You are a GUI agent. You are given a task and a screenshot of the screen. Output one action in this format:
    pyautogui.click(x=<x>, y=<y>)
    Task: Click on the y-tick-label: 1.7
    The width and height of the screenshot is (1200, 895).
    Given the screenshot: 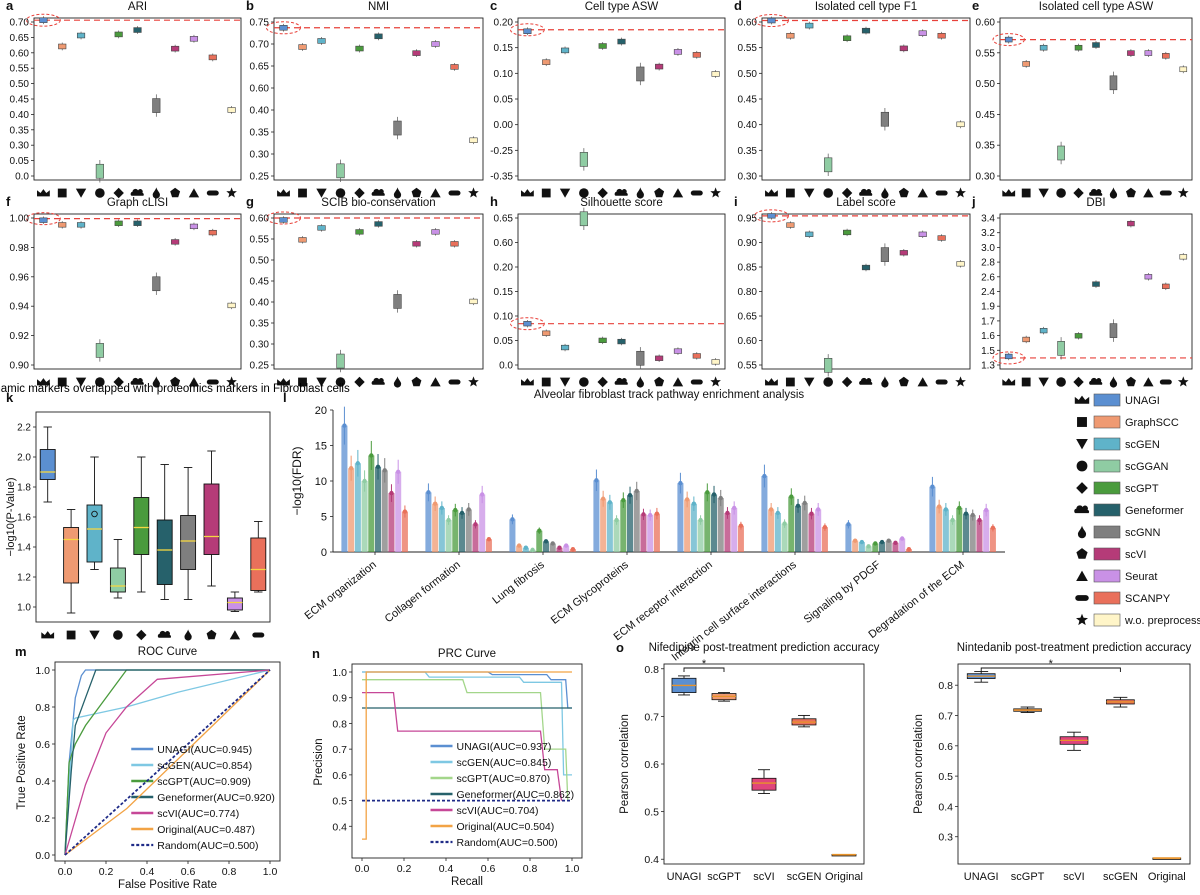 What is the action you would take?
    pyautogui.click(x=988, y=321)
    